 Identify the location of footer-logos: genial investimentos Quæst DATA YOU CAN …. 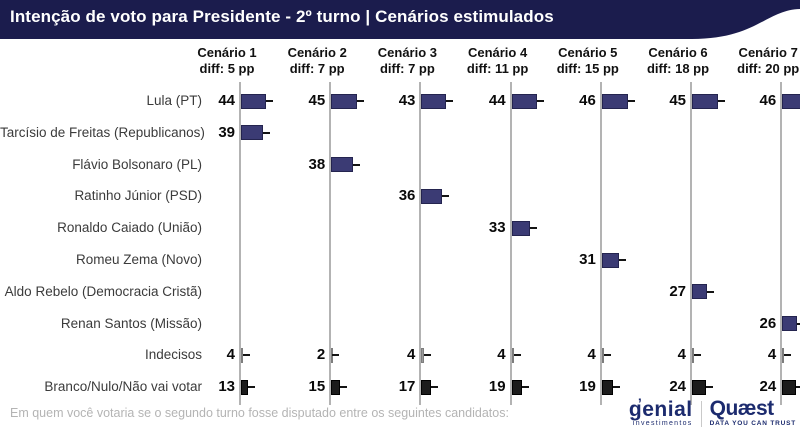
(712, 412).